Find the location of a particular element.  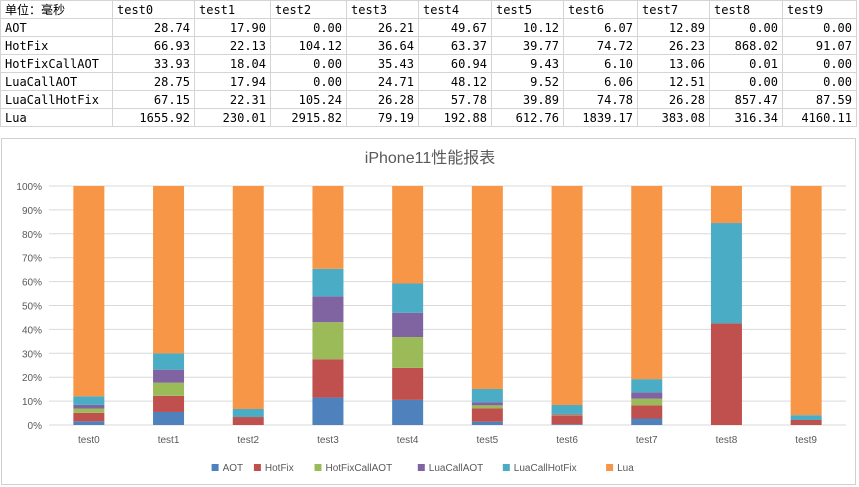

bar-test7-AOT is located at coordinates (647, 421).